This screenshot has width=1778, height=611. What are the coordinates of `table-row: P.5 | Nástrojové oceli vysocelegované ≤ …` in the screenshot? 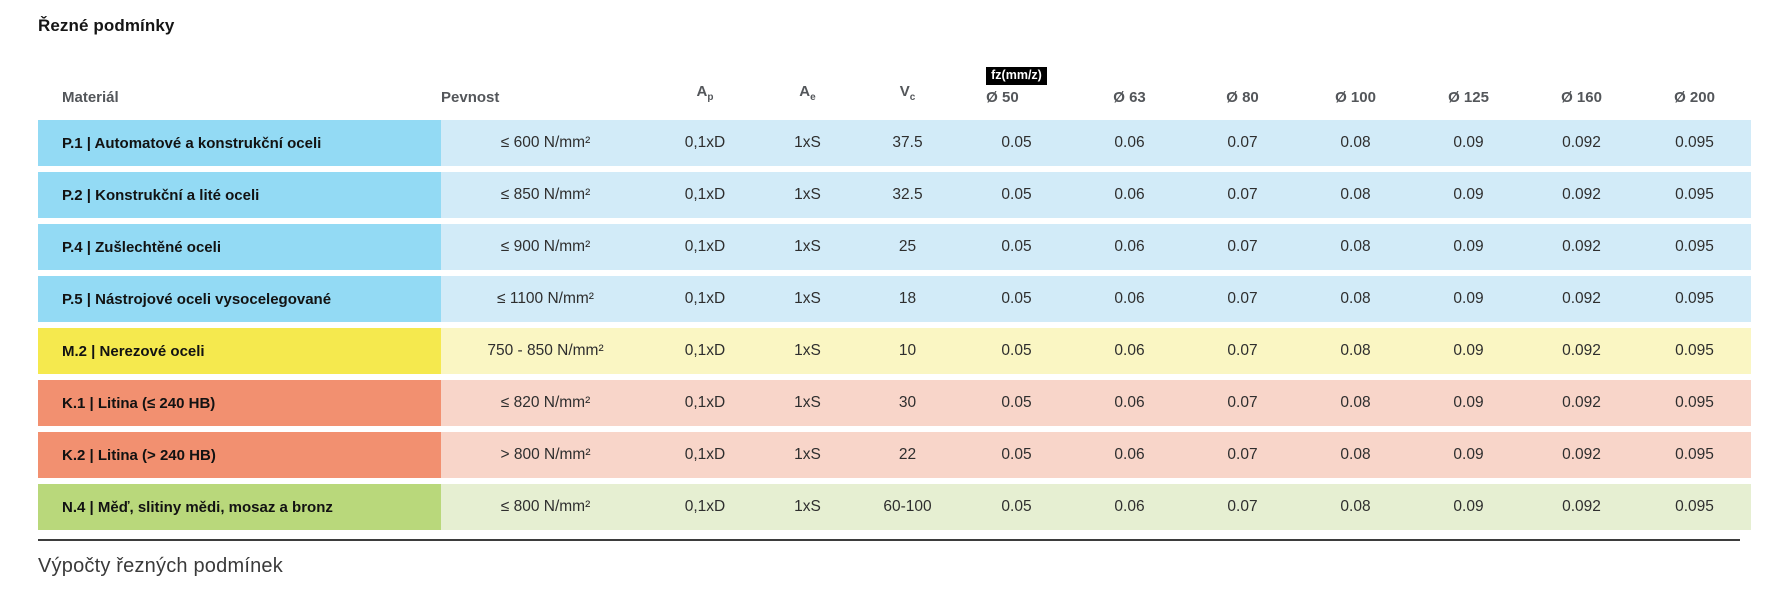 It's located at (895, 299).